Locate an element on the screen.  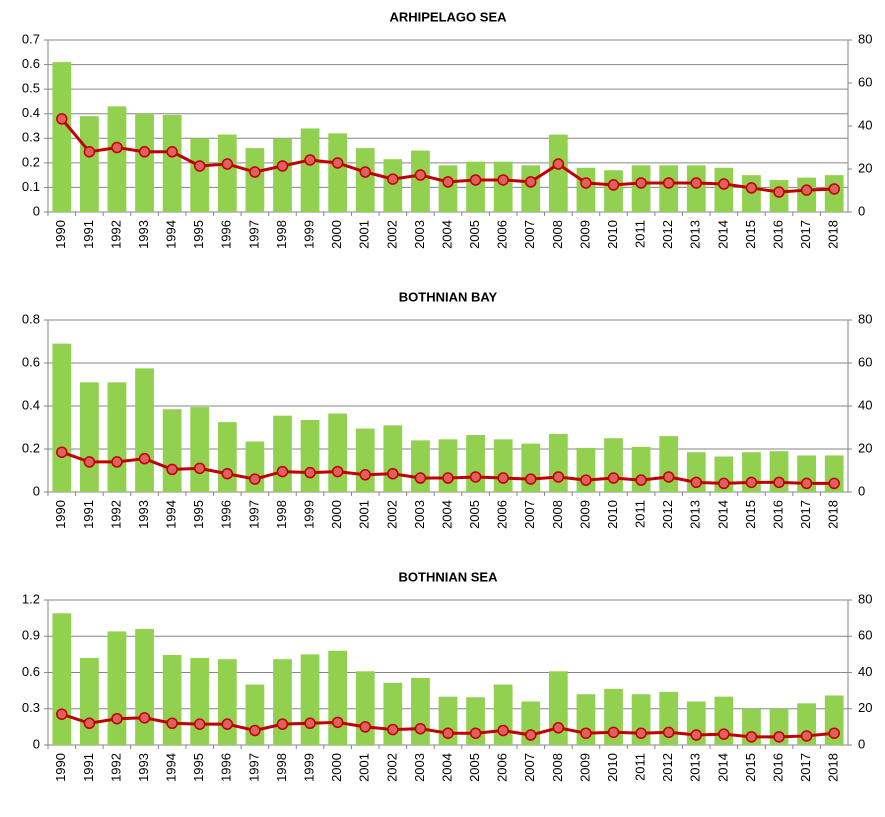
y2-tick-label: 0 is located at coordinates (861, 743).